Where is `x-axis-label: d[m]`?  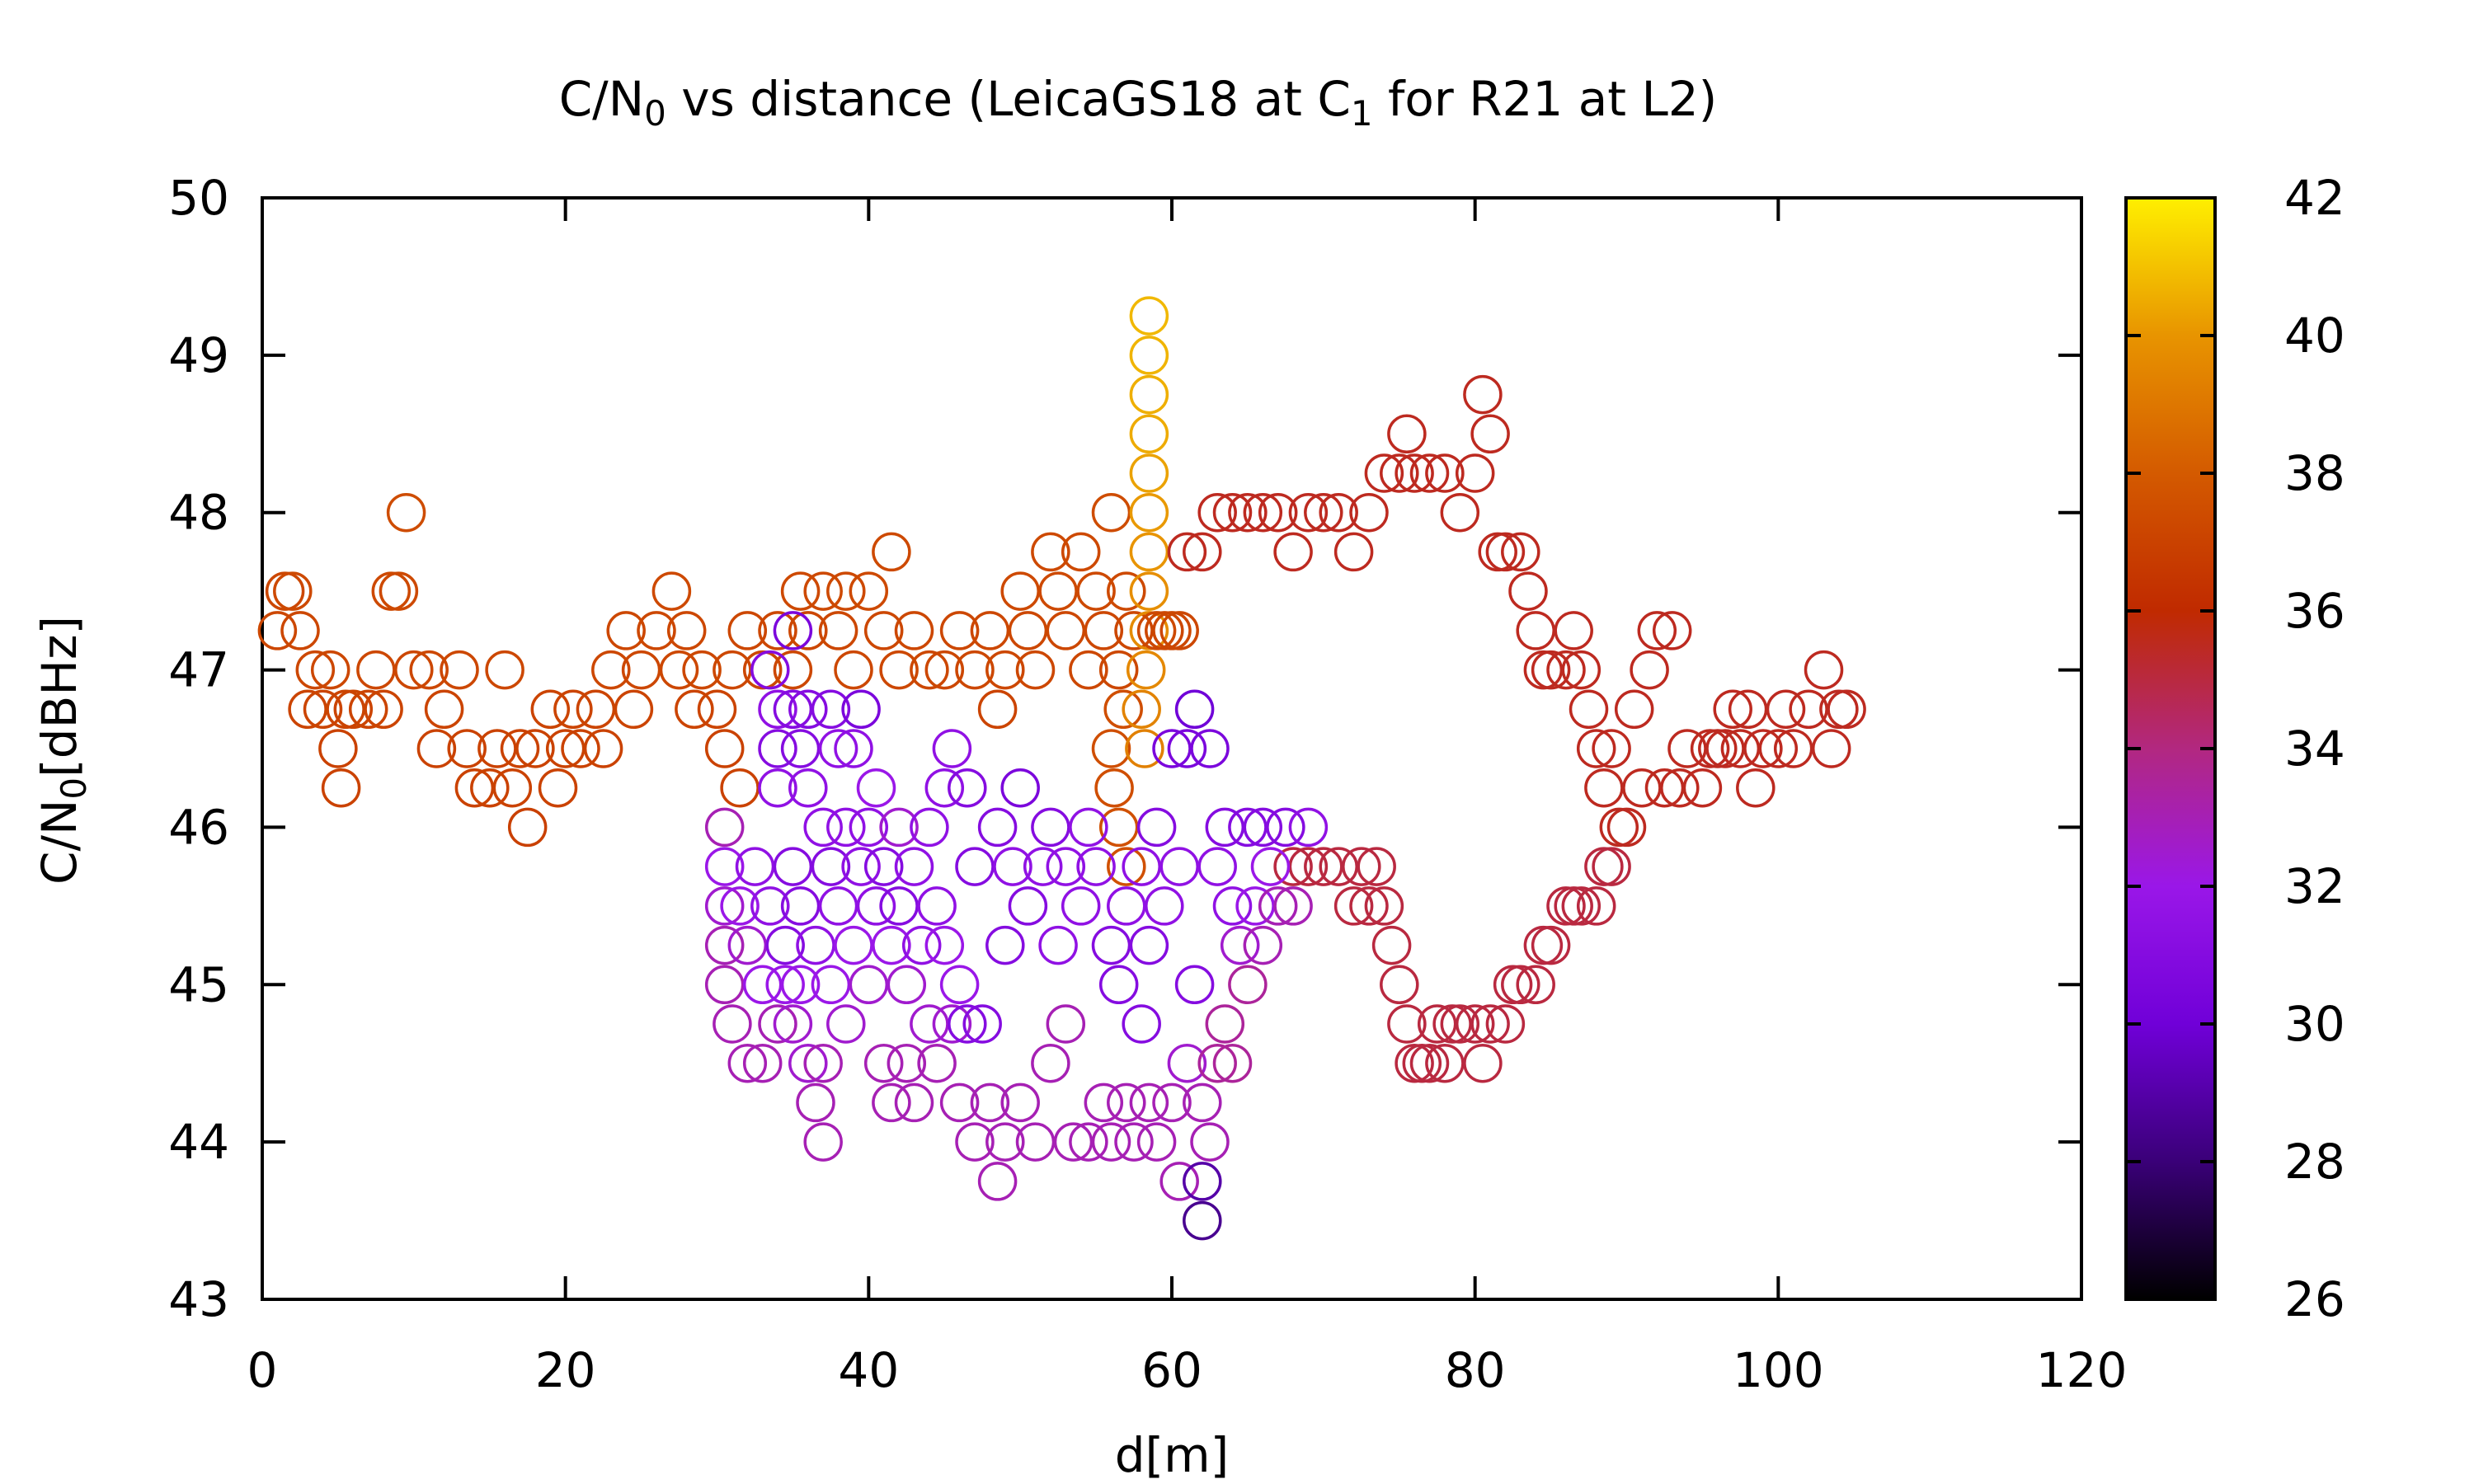
x-axis-label: d[m] is located at coordinates (1172, 1455).